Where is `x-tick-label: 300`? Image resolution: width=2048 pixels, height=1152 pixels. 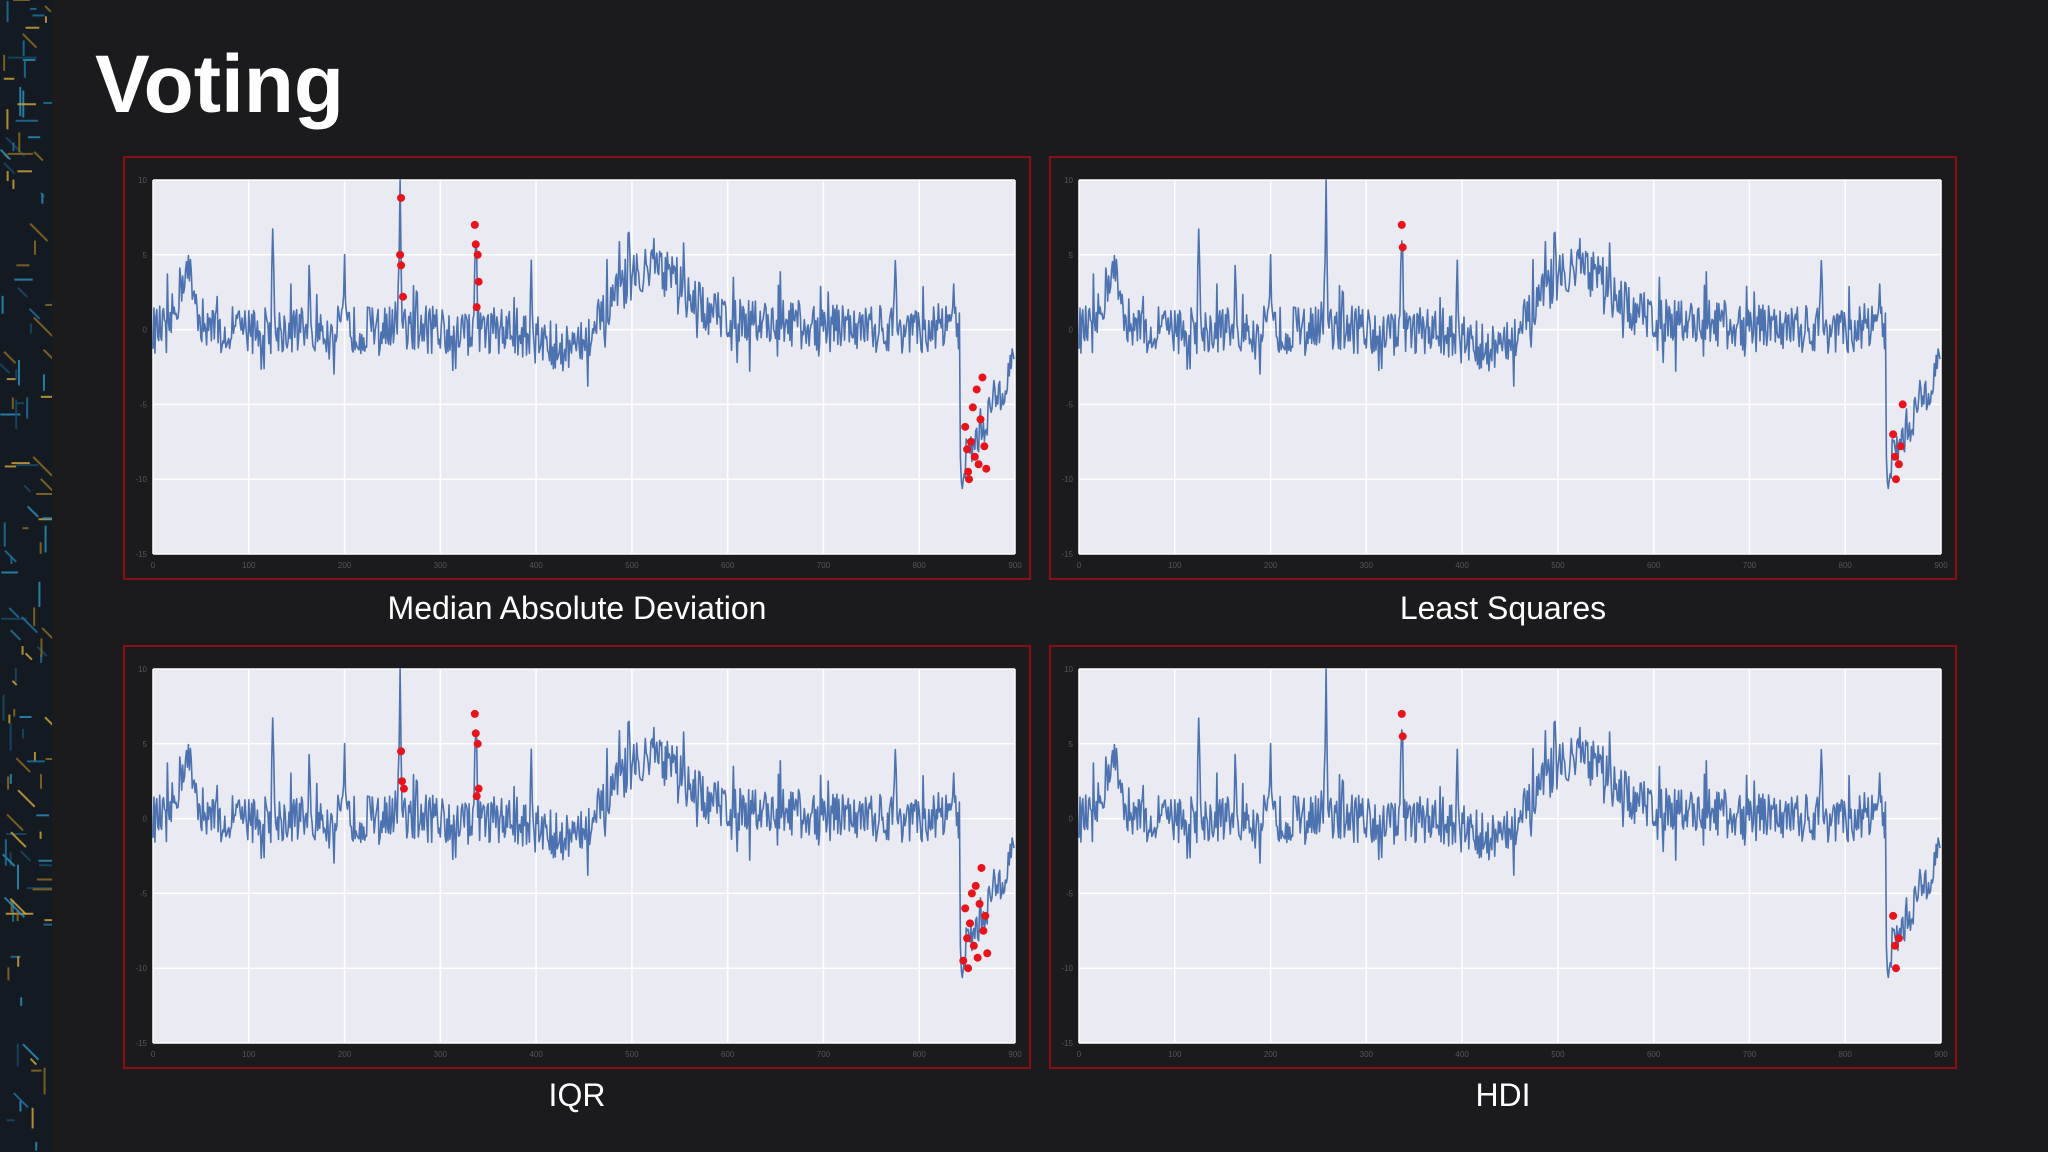
x-tick-label: 300 is located at coordinates (441, 565).